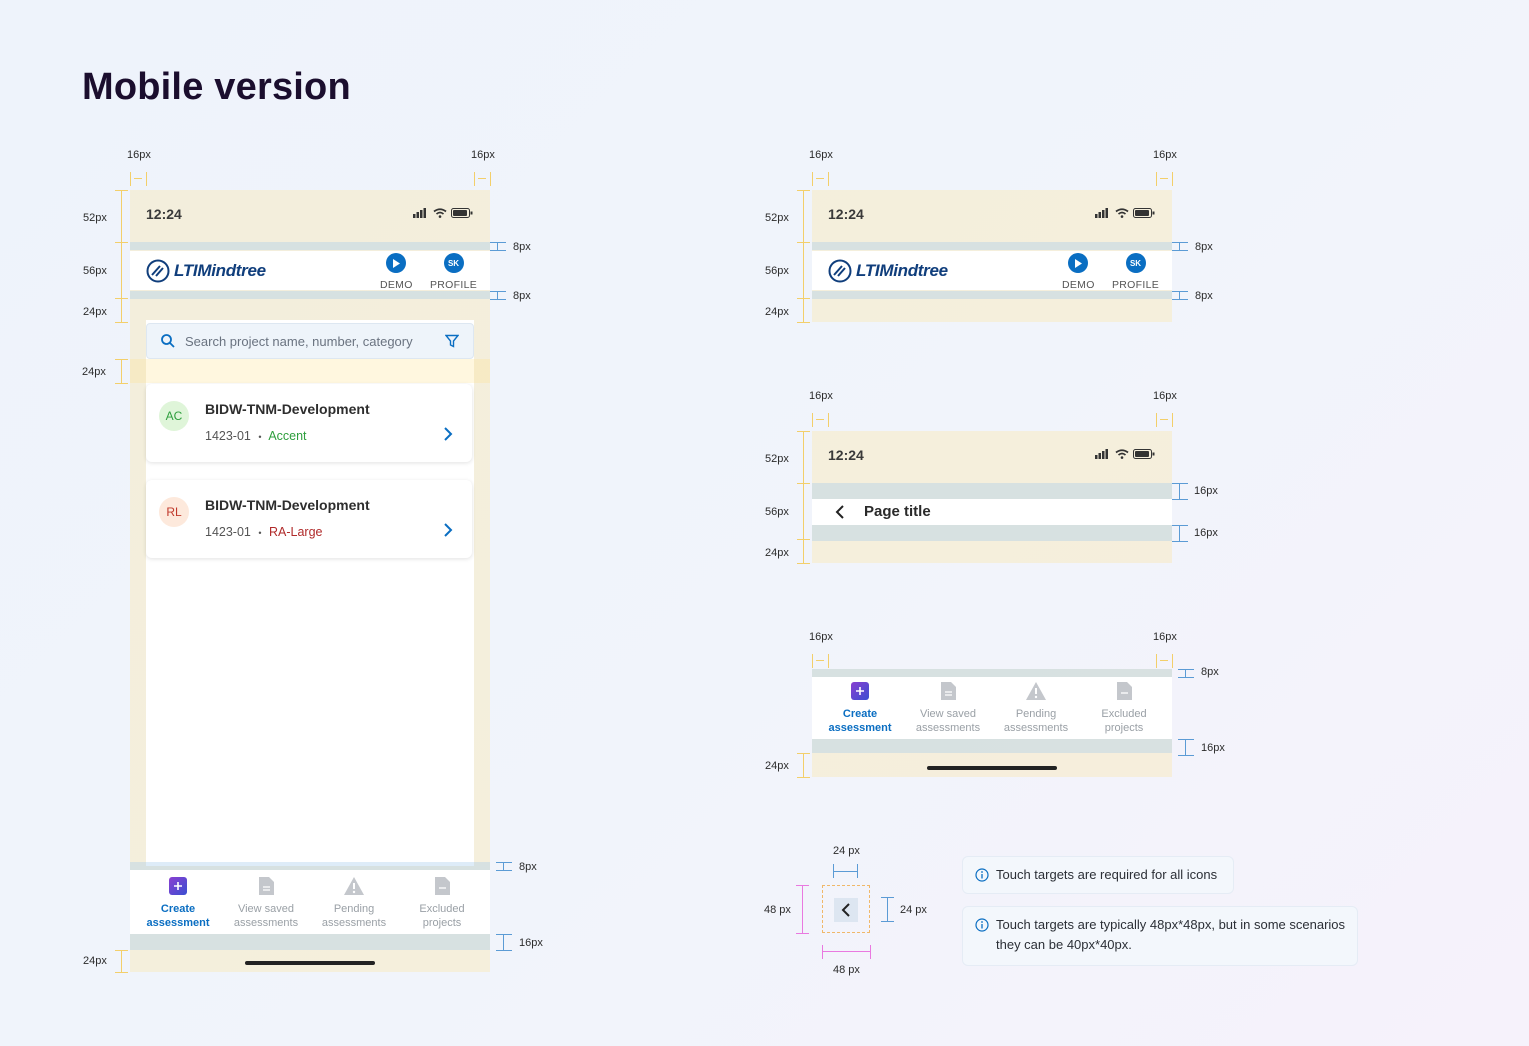  I want to click on filter-icon, so click(452, 341).